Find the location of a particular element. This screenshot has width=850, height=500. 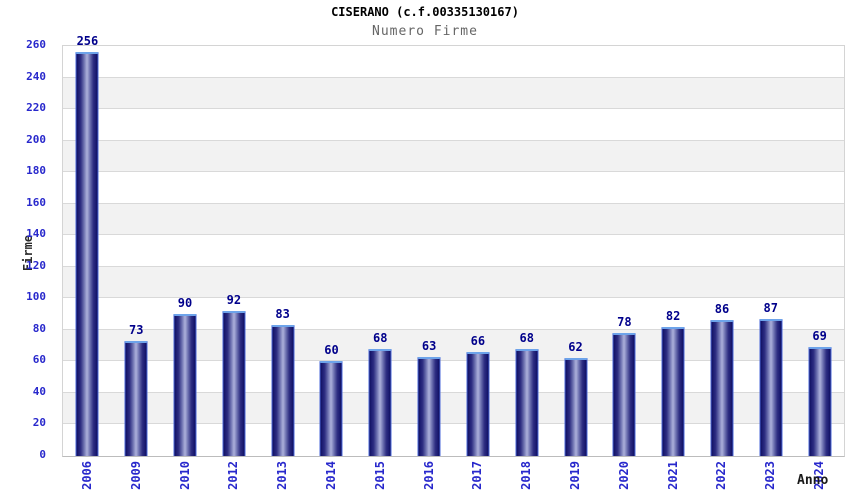

bar-slot: 62 is located at coordinates (575, 251).